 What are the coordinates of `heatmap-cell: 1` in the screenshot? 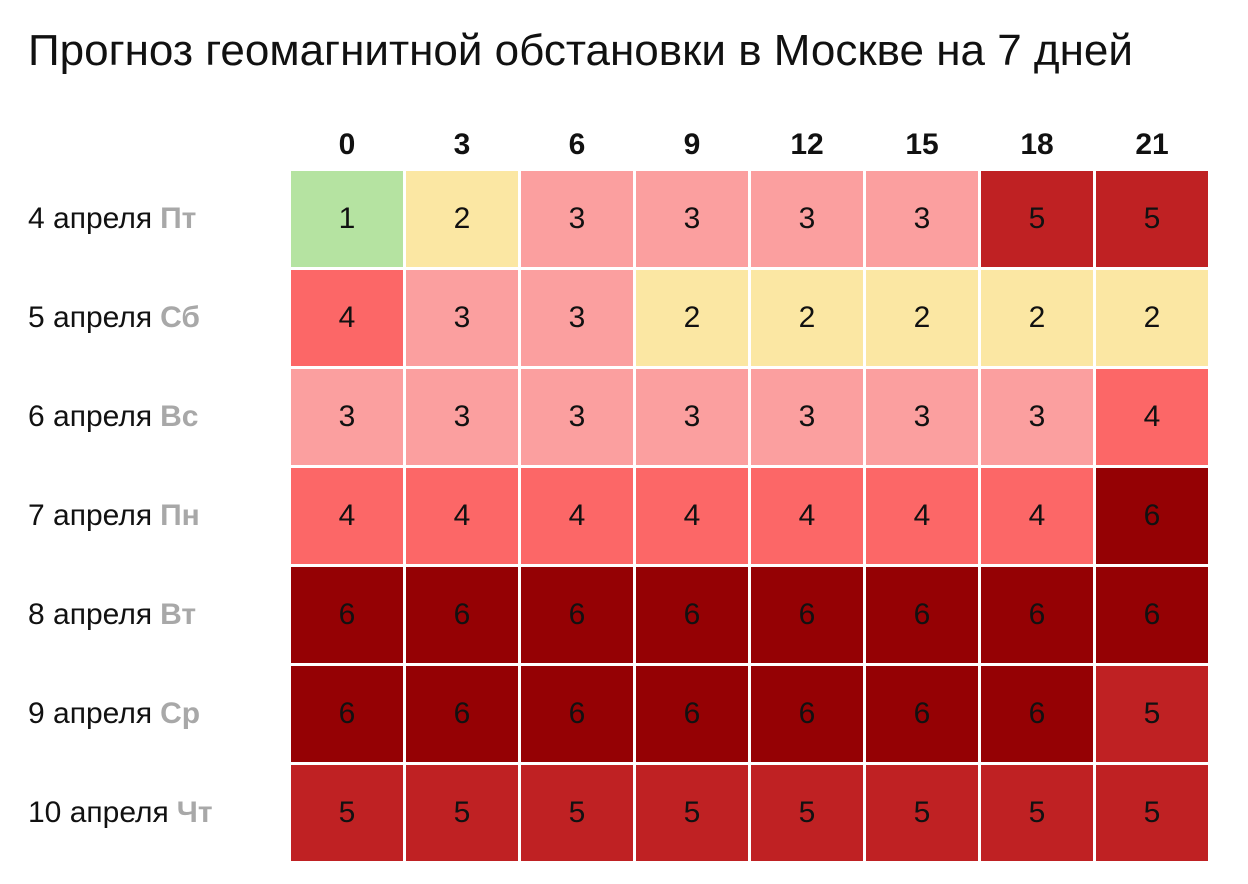 It's located at (347, 219).